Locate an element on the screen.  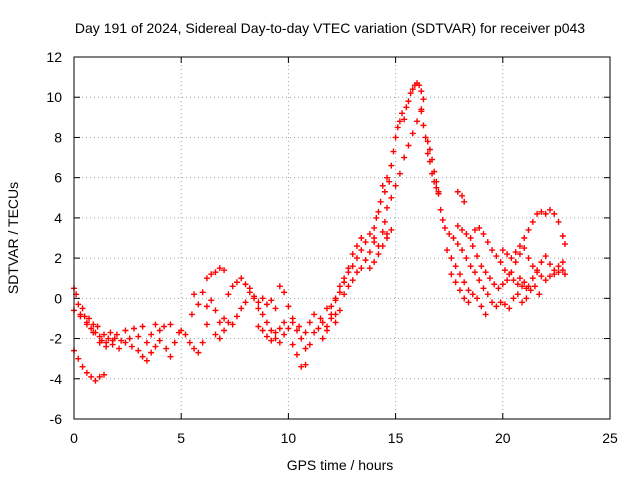
y-tick-label: 8 is located at coordinates (58, 137).